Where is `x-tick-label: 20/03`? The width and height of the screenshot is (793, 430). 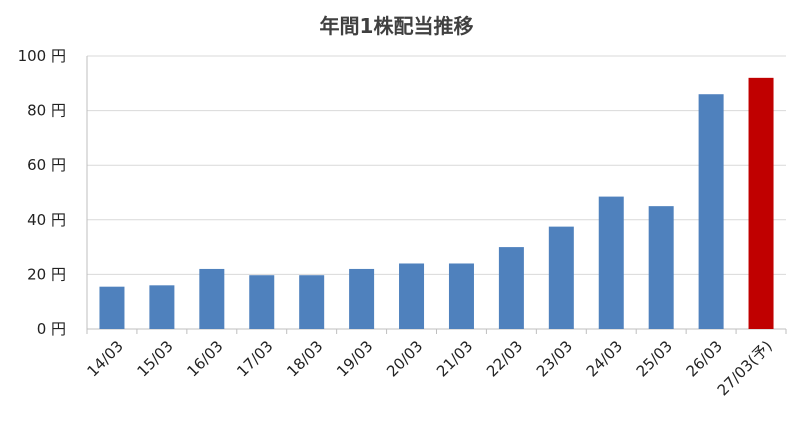 x-tick-label: 20/03 is located at coordinates (404, 358).